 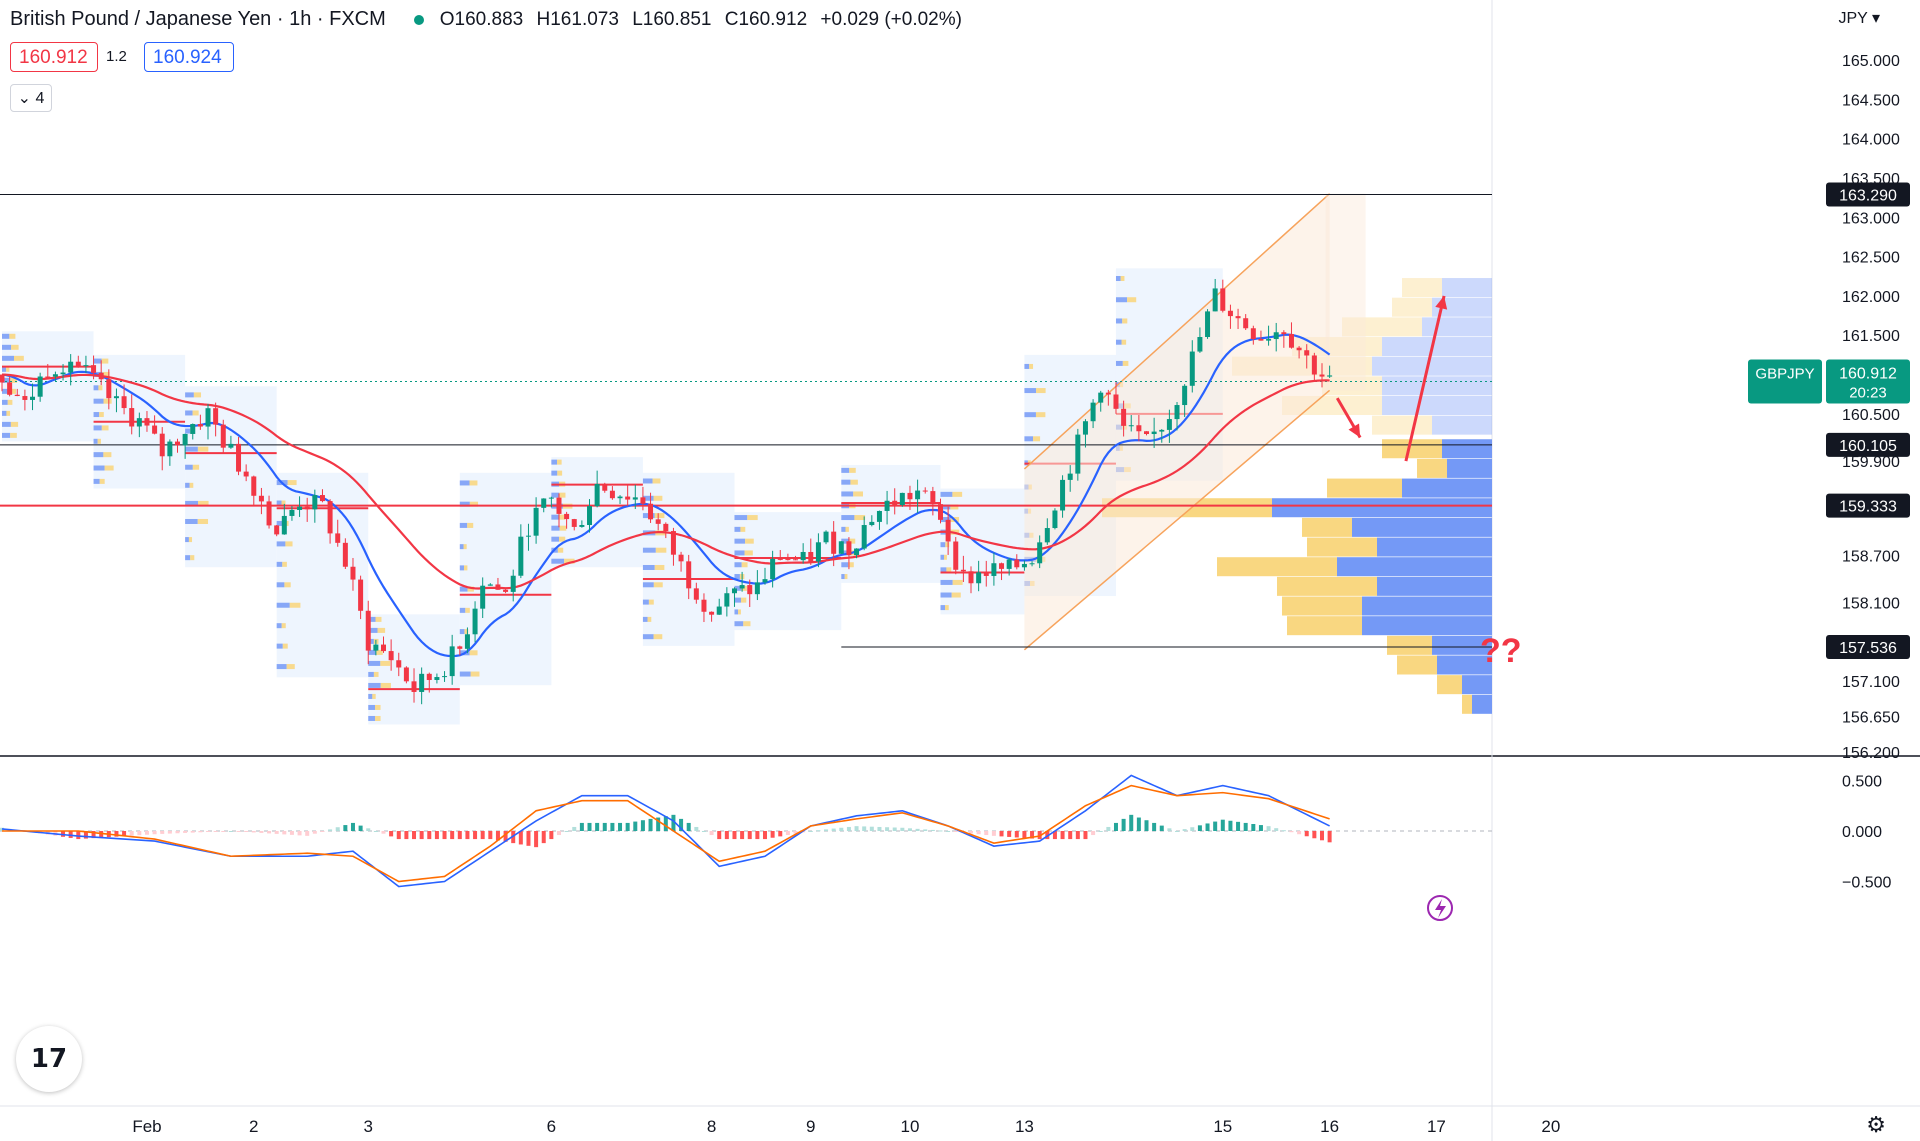 I want to click on sell-button: 160.912, so click(x=54, y=57).